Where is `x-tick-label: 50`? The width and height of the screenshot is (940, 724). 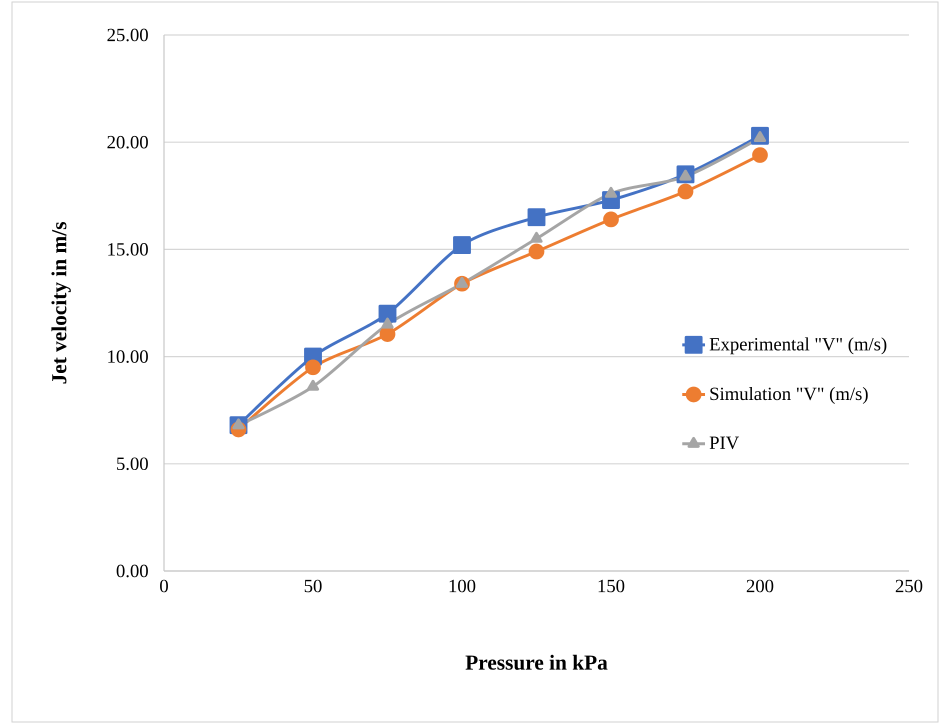 x-tick-label: 50 is located at coordinates (313, 586).